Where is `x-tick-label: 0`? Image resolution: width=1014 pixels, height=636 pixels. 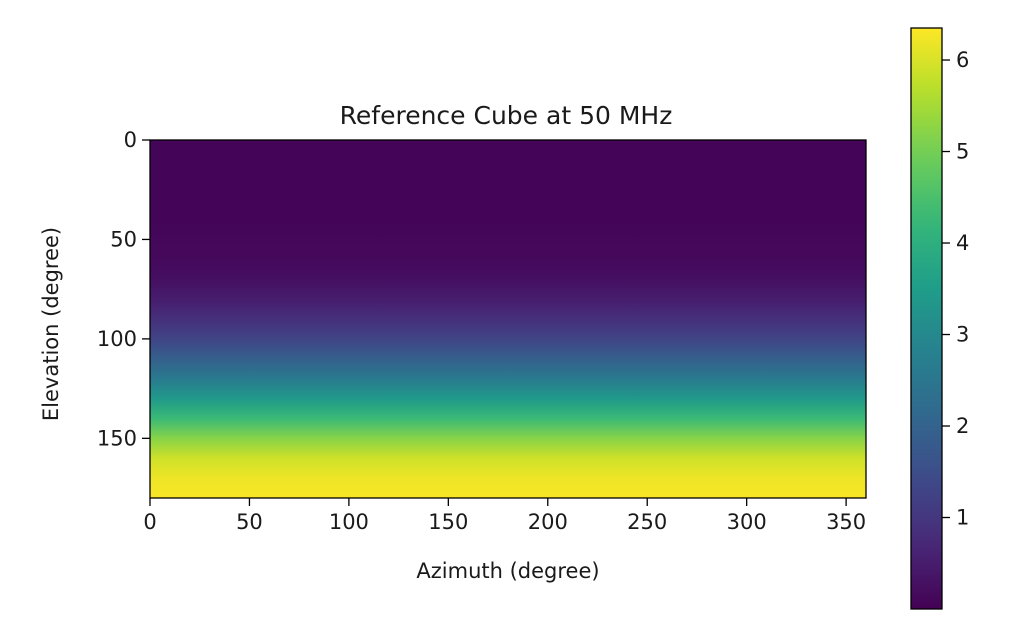 x-tick-label: 0 is located at coordinates (149, 522).